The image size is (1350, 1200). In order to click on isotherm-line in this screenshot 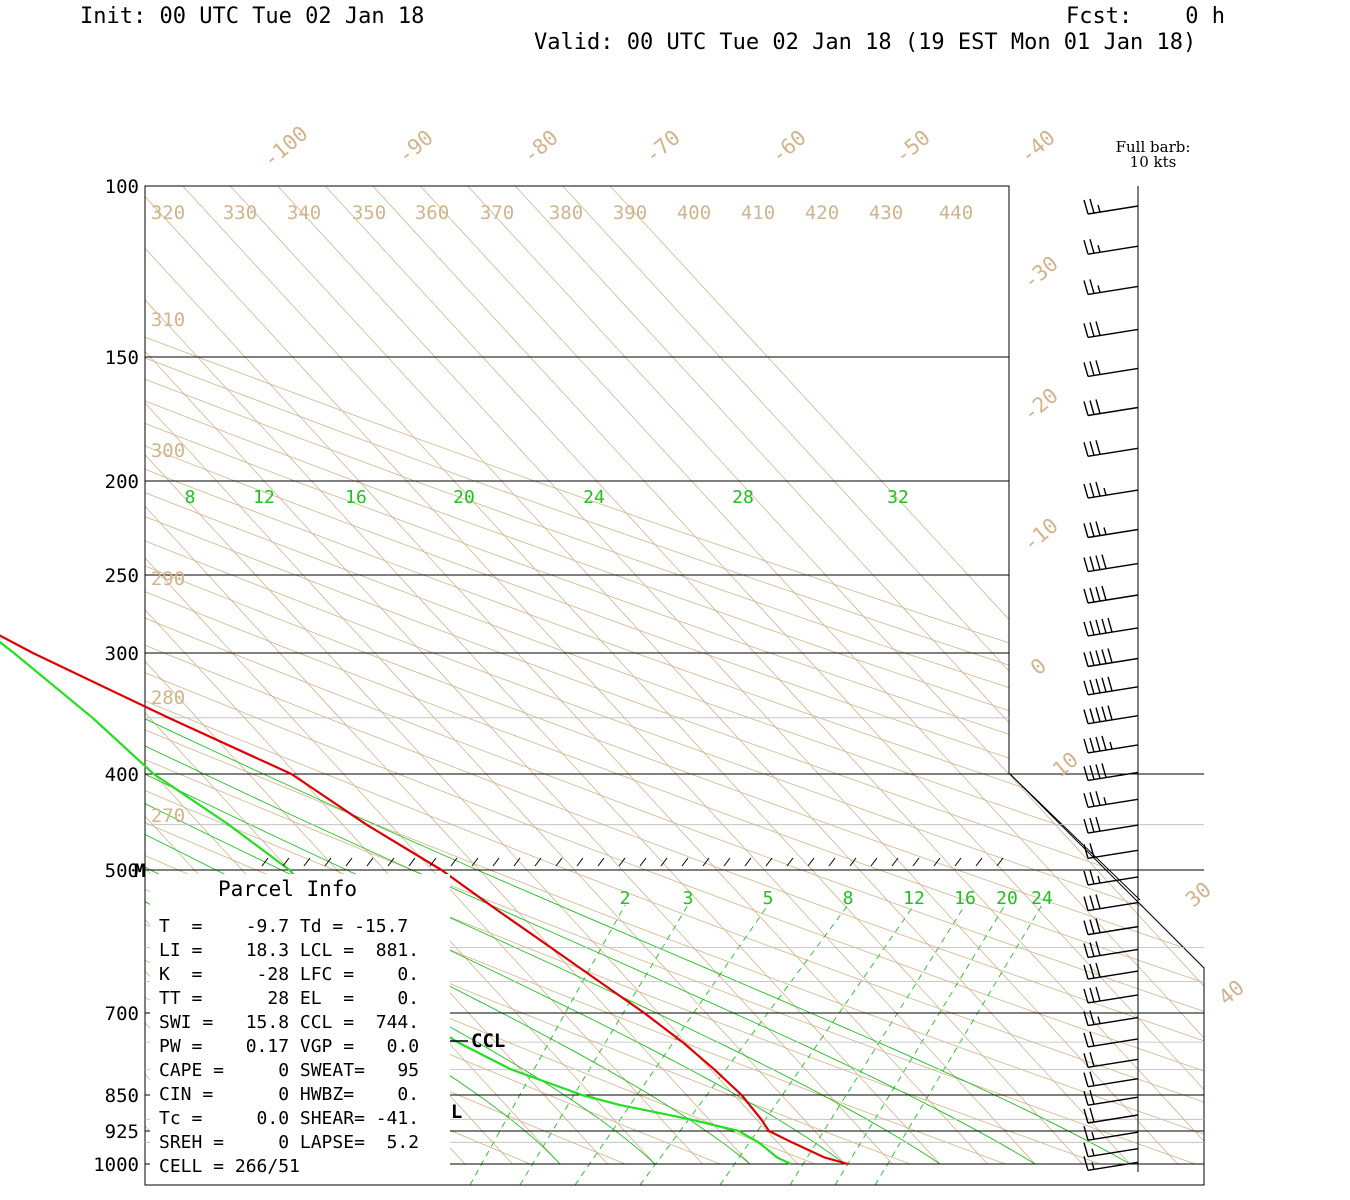, I will do `click(19, 675)`.